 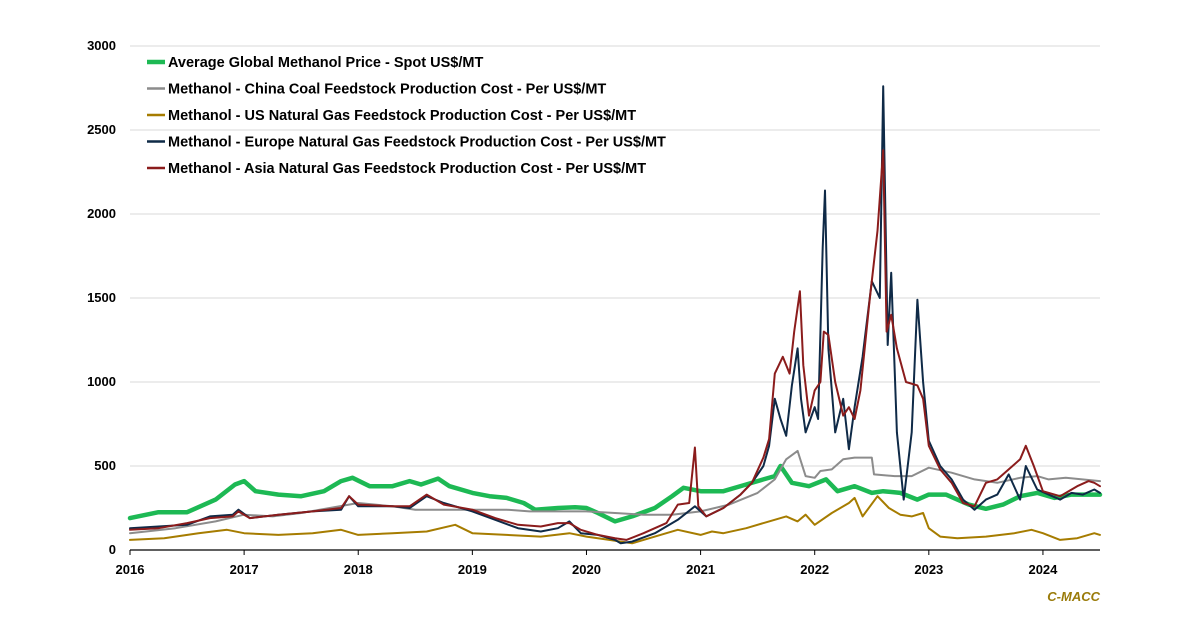 I want to click on y-tick-label: 0, so click(x=112, y=549).